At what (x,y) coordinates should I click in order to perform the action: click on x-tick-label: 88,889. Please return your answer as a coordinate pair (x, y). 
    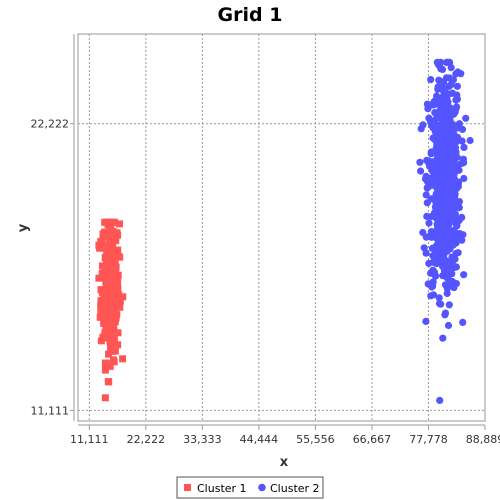
    Looking at the image, I should click on (483, 439).